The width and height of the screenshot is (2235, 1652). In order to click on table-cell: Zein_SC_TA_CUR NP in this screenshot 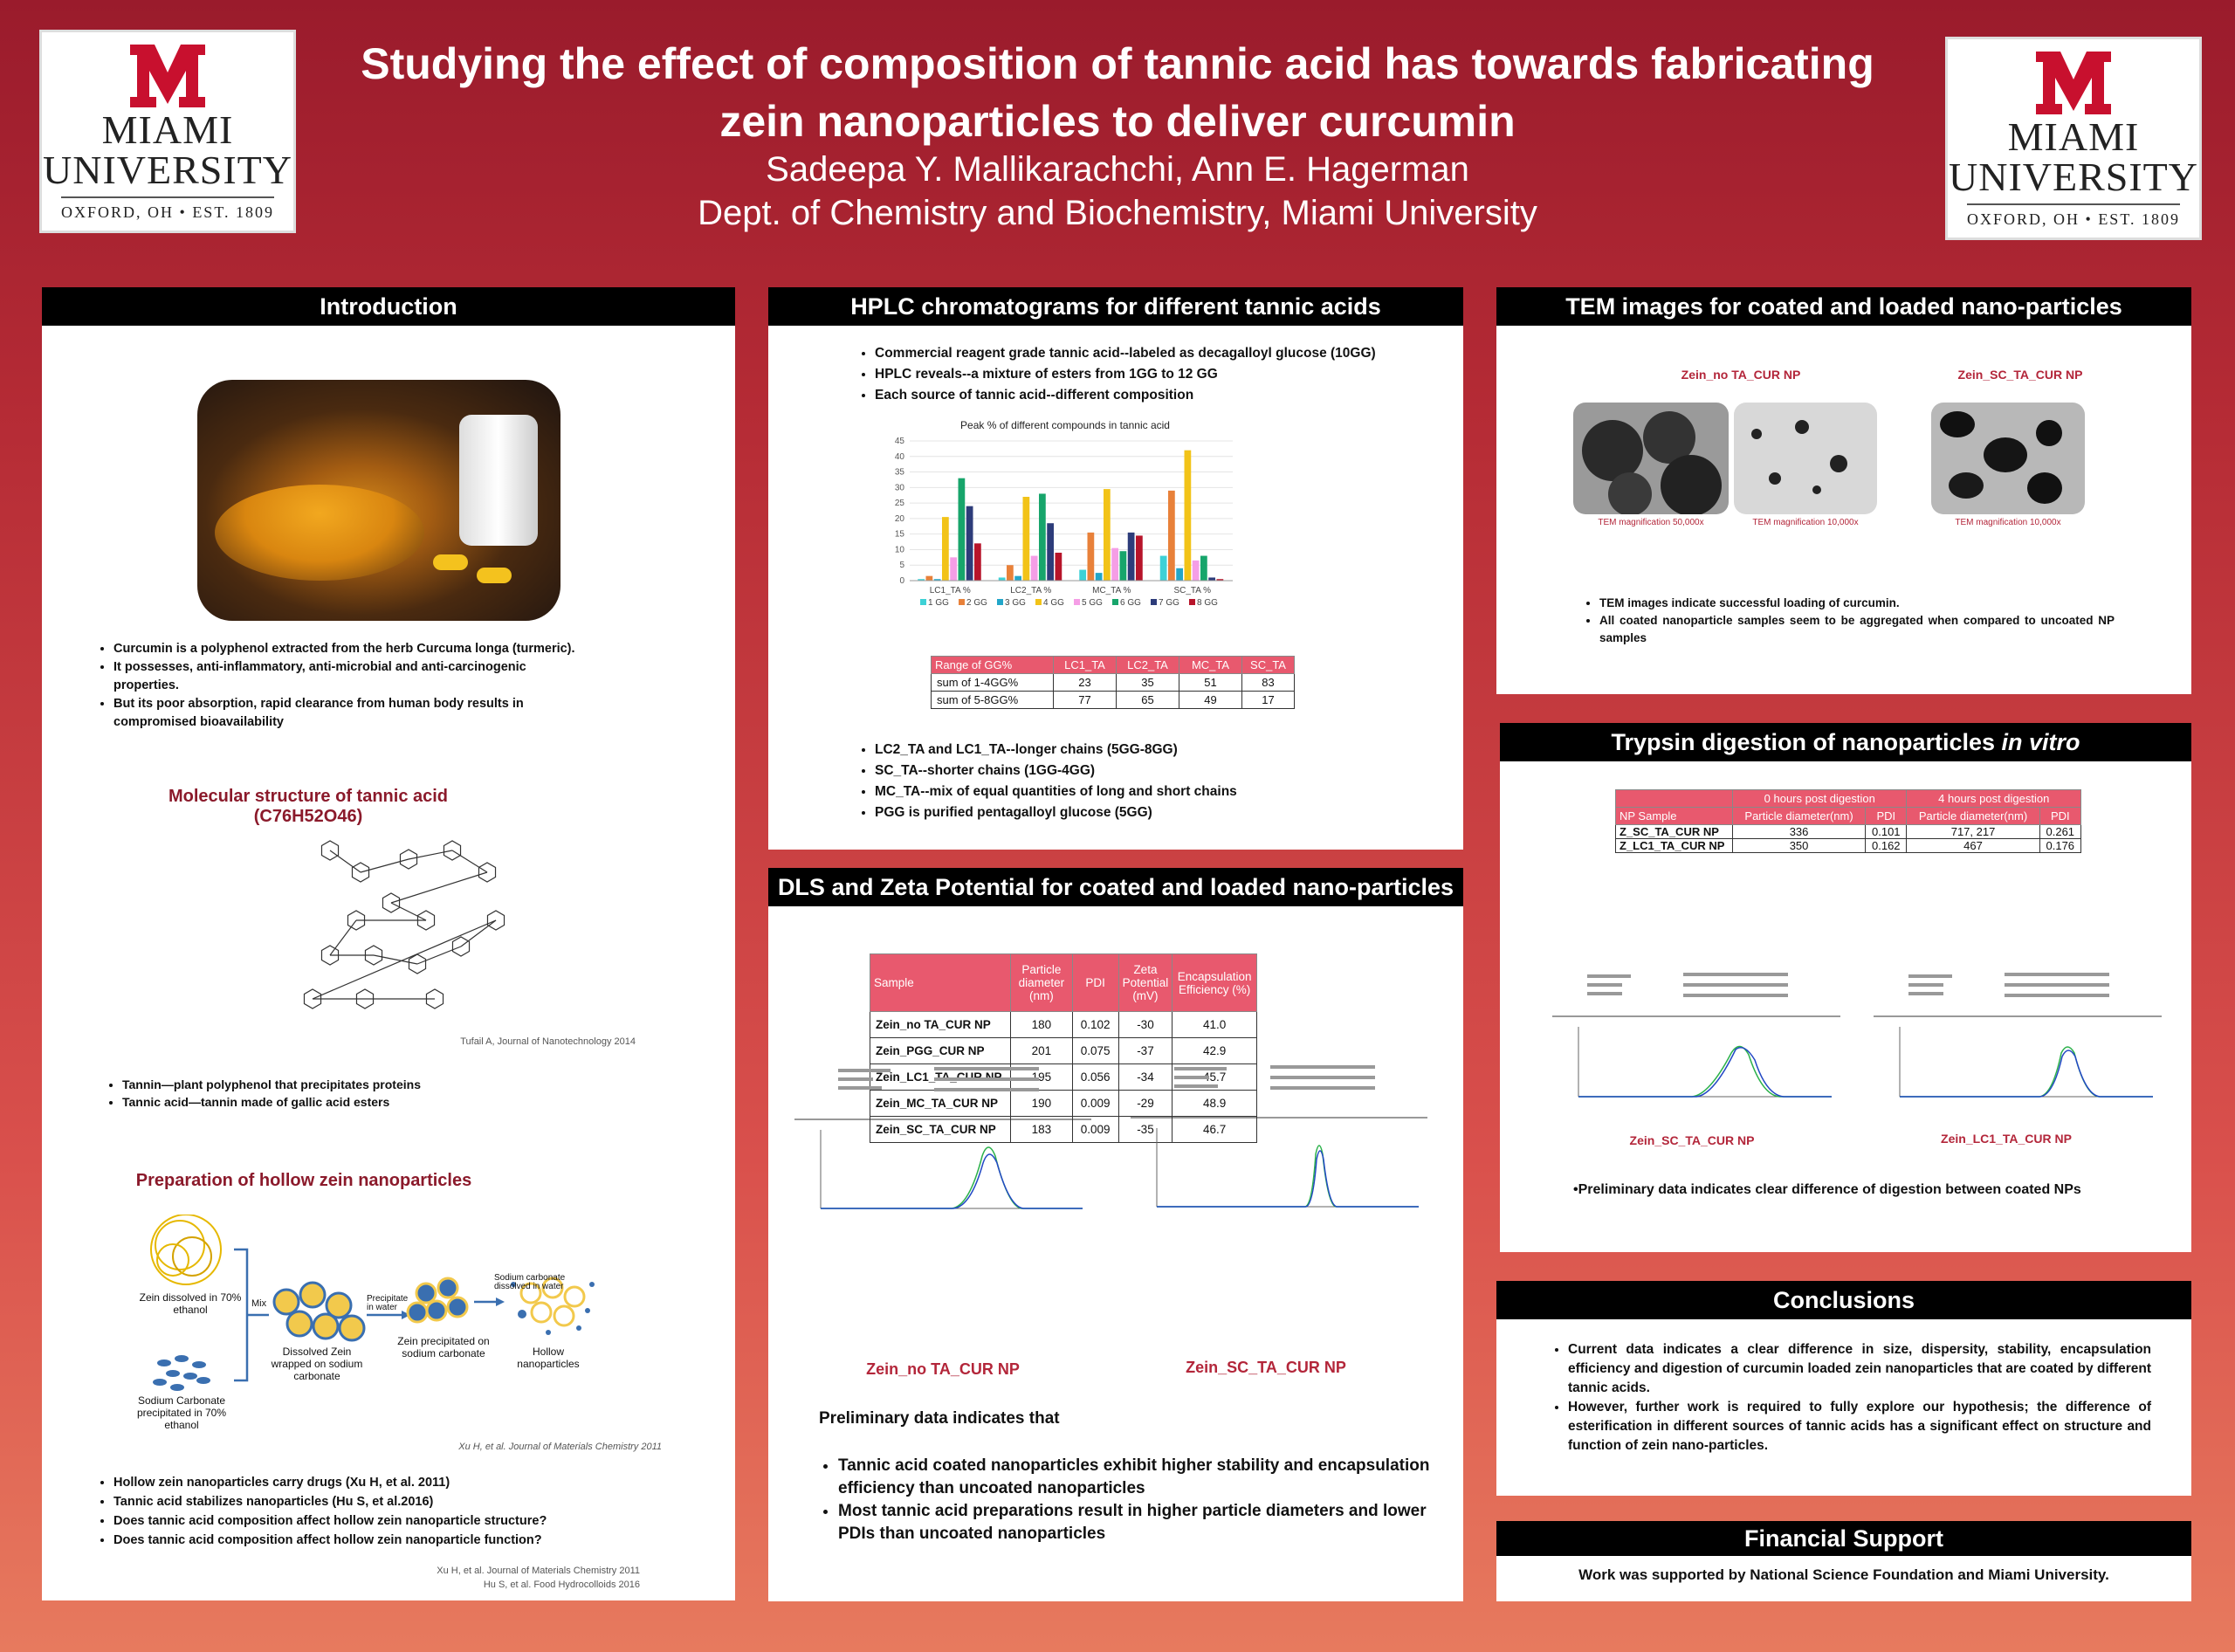, I will do `click(940, 1129)`.